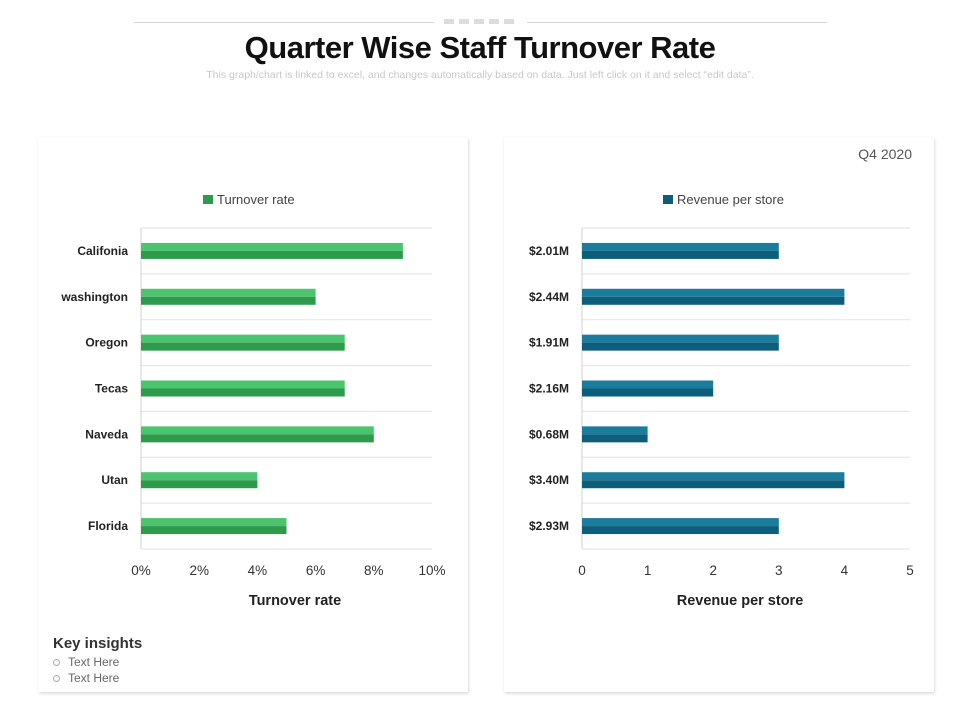 This screenshot has width=960, height=720. Describe the element at coordinates (316, 570) in the screenshot. I see `turnover-x-tick-label: 6%` at that location.